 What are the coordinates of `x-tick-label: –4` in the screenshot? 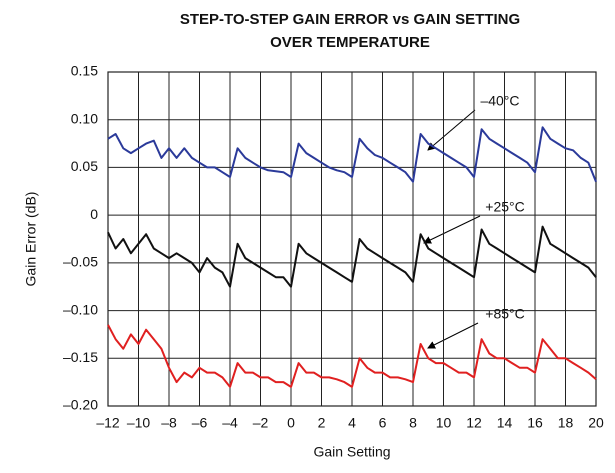 It's located at (230, 423).